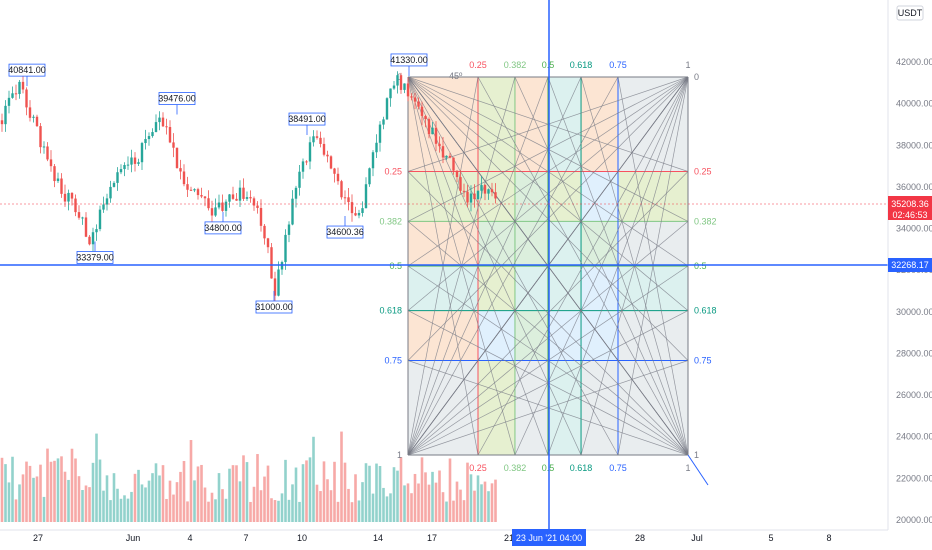 This screenshot has height=550, width=932. Describe the element at coordinates (581, 468) in the screenshot. I see `gann-time-level-label-bottom: 0.618` at that location.